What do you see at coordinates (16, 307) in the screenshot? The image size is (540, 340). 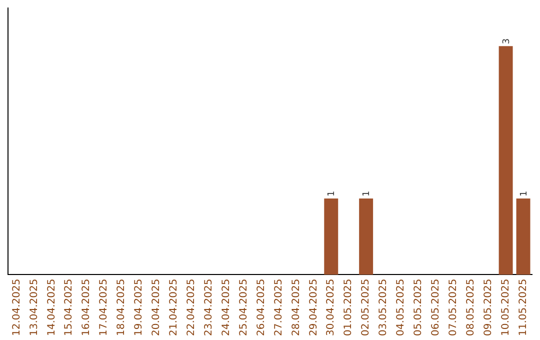 I see `x-tick-label: 12.04.2025` at bounding box center [16, 307].